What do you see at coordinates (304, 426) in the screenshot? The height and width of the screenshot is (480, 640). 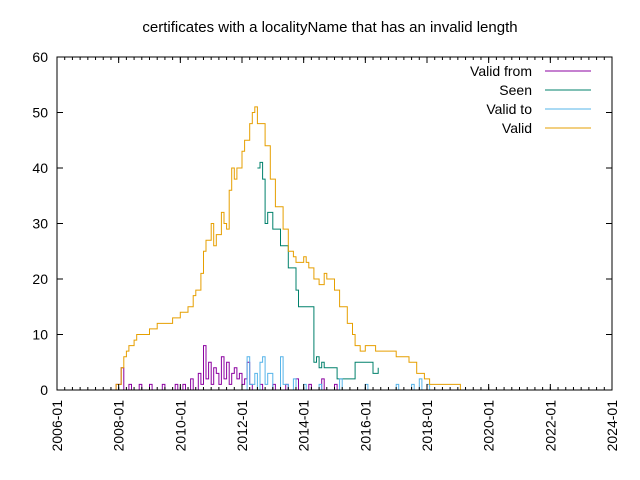 I see `x-tick-label: 2014-01` at bounding box center [304, 426].